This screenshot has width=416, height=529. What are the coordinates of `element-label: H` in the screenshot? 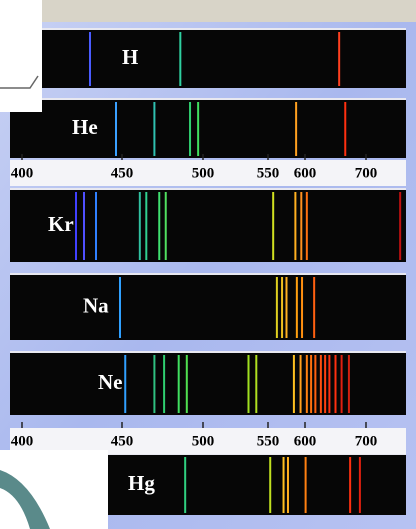 It's located at (130, 57).